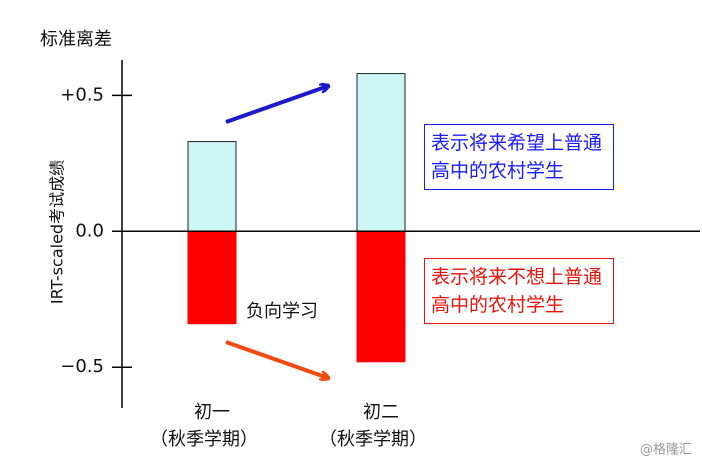 The image size is (702, 464). I want to click on chart-title: 标准离差, so click(76, 39).